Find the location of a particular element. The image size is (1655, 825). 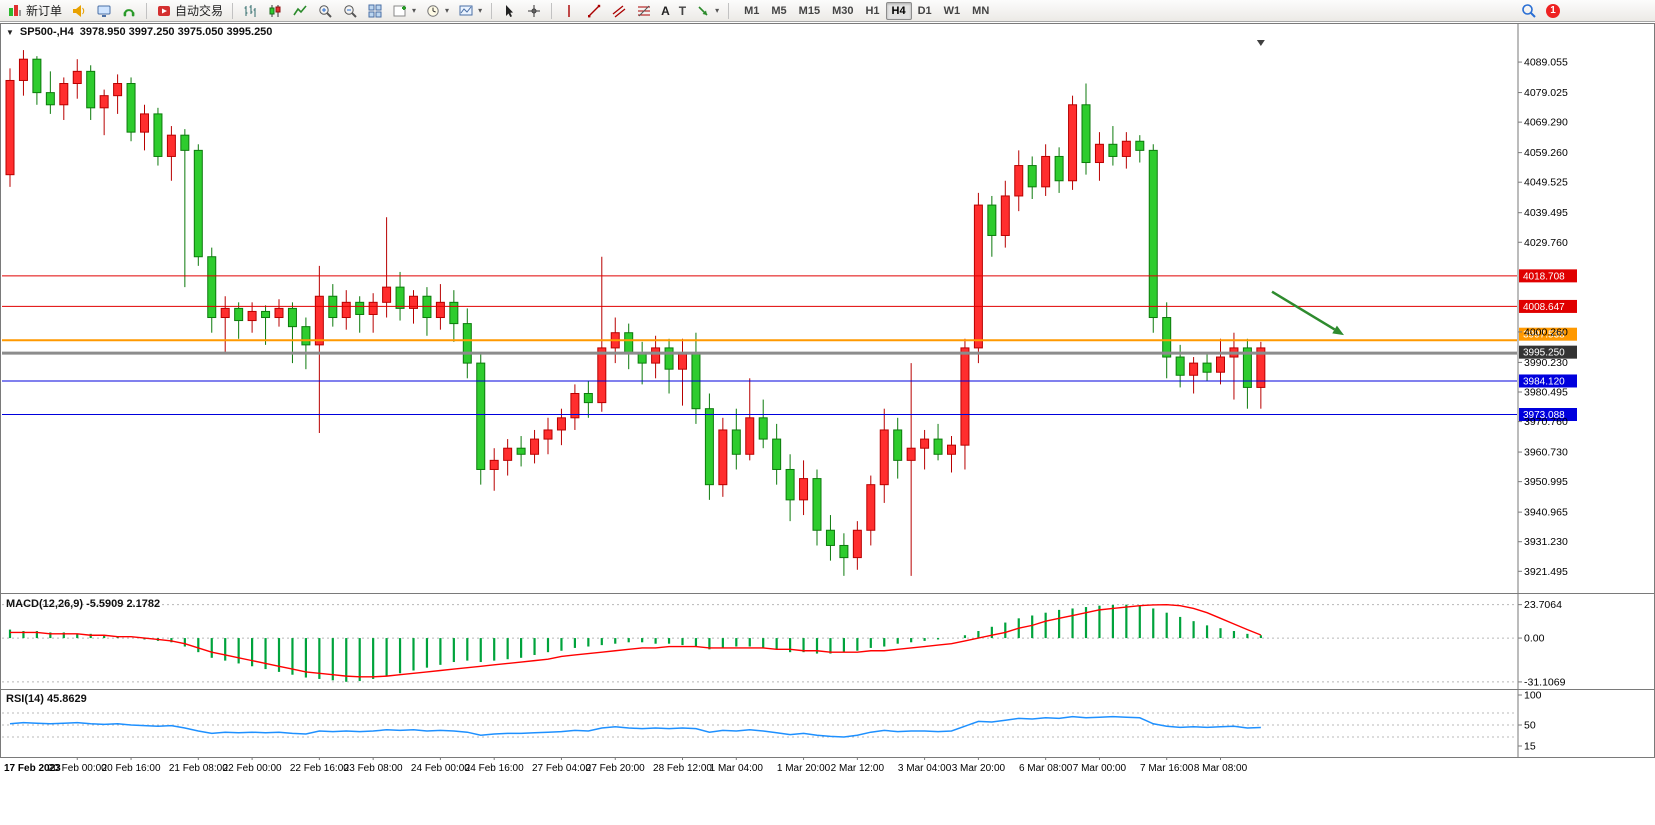

new-chart-button: ▾ is located at coordinates (404, 10).